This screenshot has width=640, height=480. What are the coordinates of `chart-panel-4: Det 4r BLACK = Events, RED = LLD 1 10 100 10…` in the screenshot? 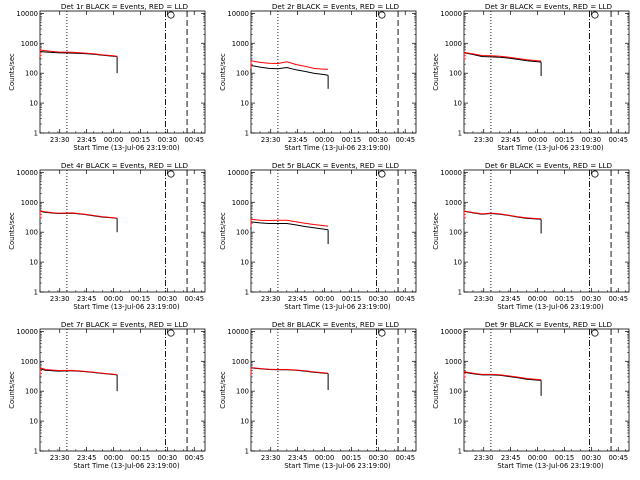 It's located at (107, 236).